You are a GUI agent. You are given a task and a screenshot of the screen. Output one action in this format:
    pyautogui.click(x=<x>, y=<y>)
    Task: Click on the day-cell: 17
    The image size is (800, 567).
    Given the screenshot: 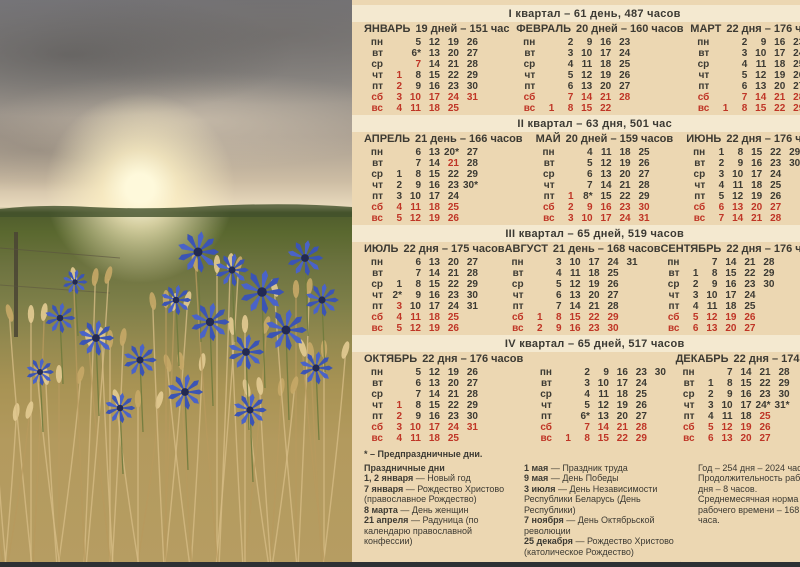 What is the action you would take?
    pyautogui.click(x=606, y=218)
    